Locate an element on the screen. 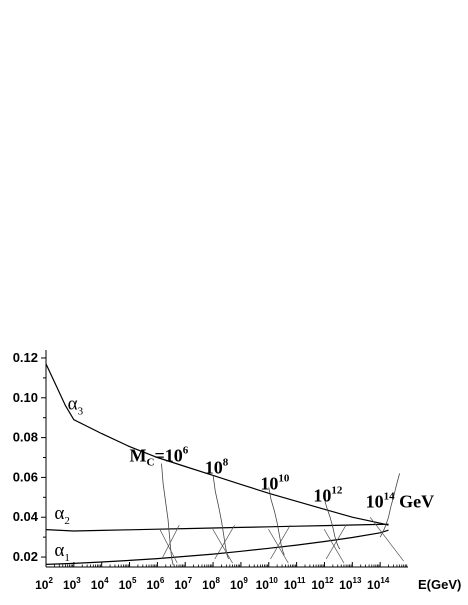  y-tick-label: 0.08 is located at coordinates (25, 437).